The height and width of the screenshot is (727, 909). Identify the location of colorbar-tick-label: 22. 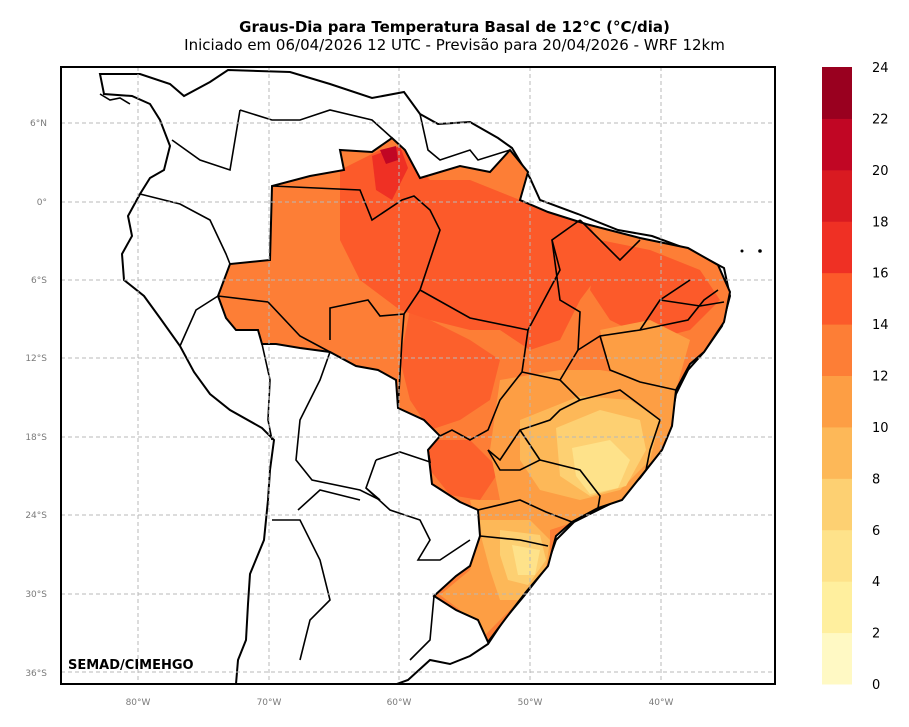
(880, 119).